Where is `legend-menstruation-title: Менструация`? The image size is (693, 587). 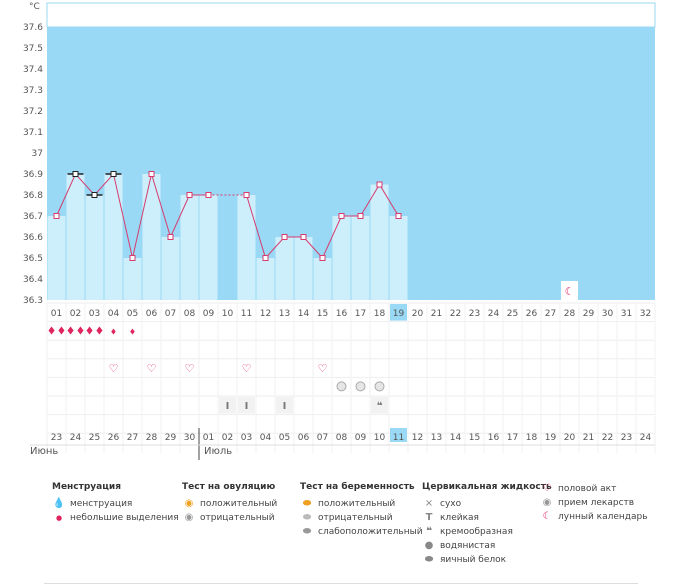 legend-menstruation-title: Менструация is located at coordinates (86, 487).